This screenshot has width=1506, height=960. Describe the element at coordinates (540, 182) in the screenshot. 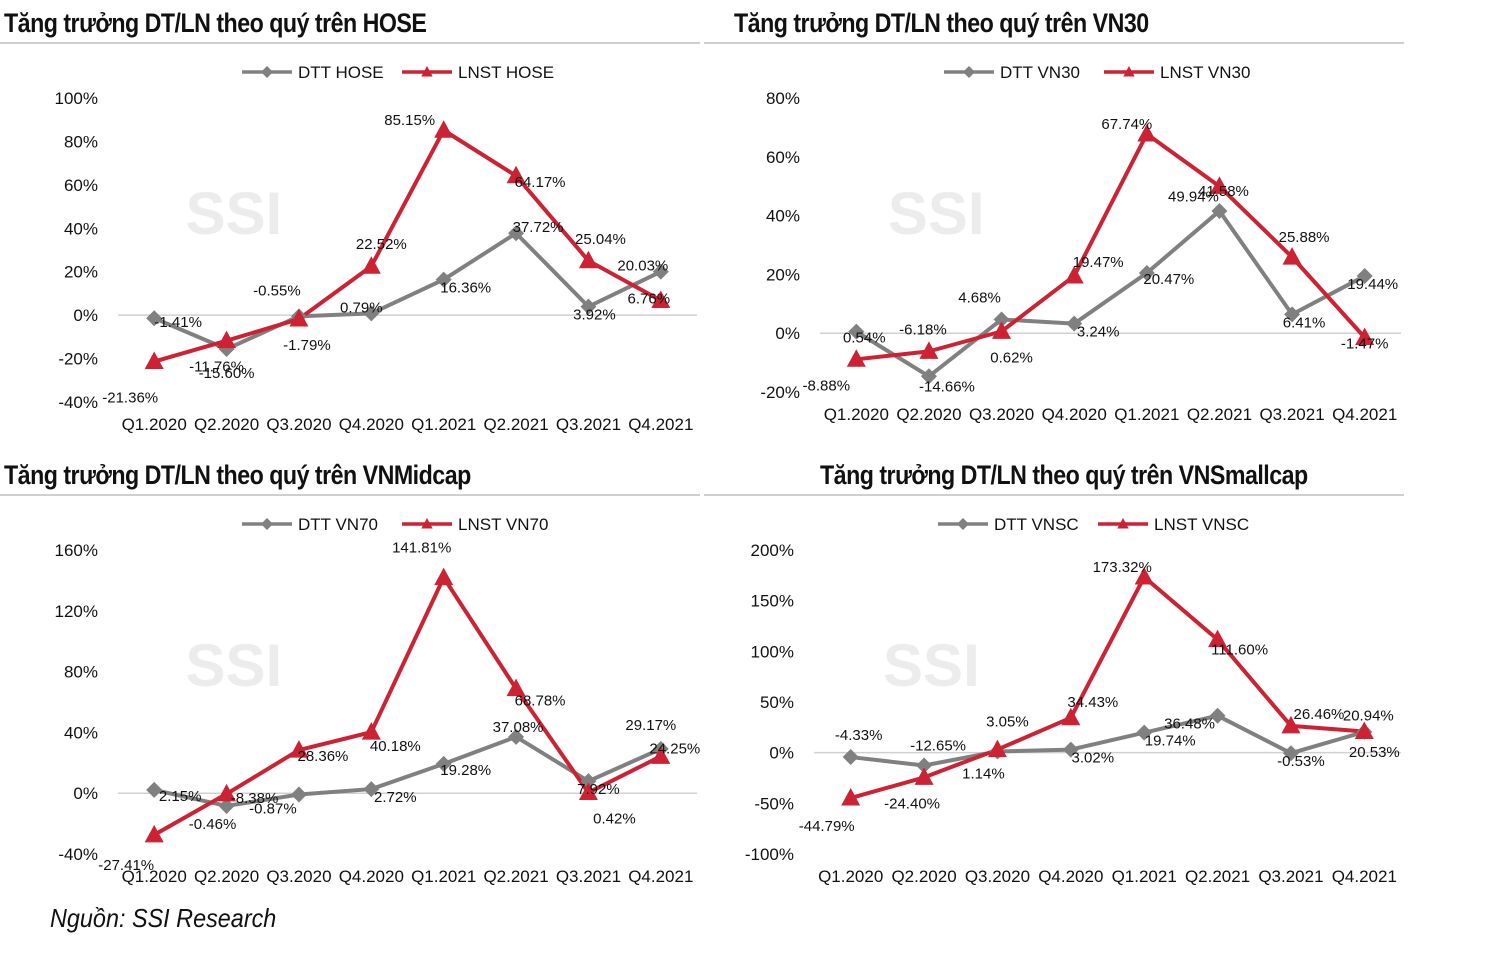

I see `data-label: 64.17%` at that location.